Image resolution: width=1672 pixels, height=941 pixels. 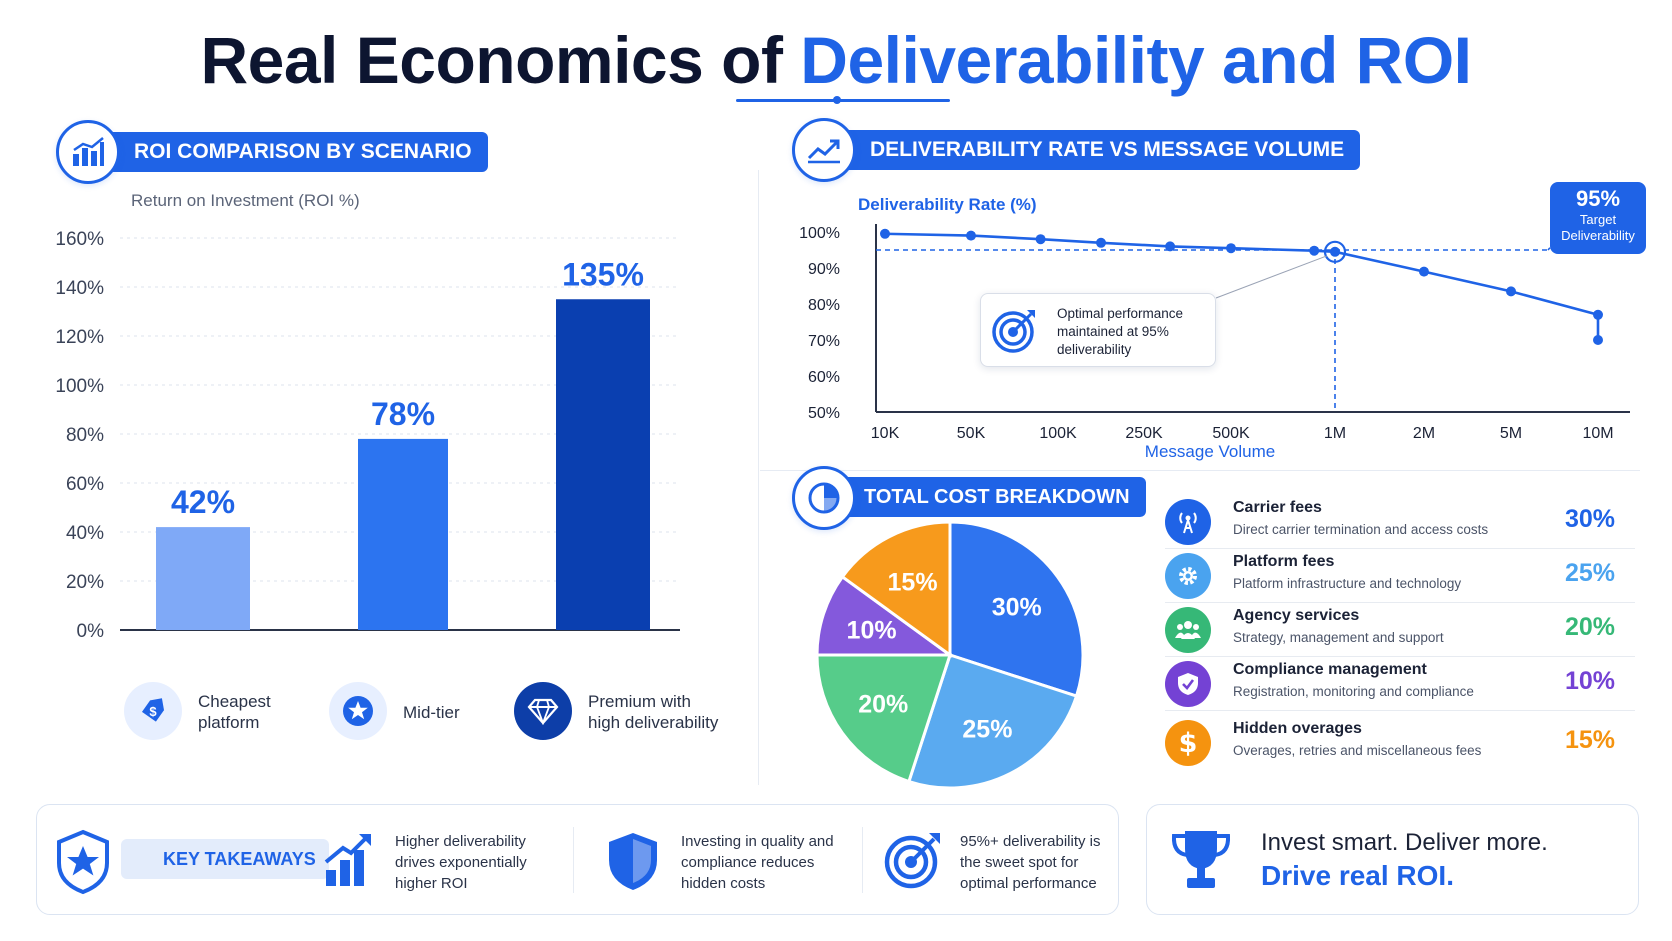 What do you see at coordinates (947, 204) in the screenshot?
I see `deliverability-y-axis-label: Deliverability Rate (%)` at bounding box center [947, 204].